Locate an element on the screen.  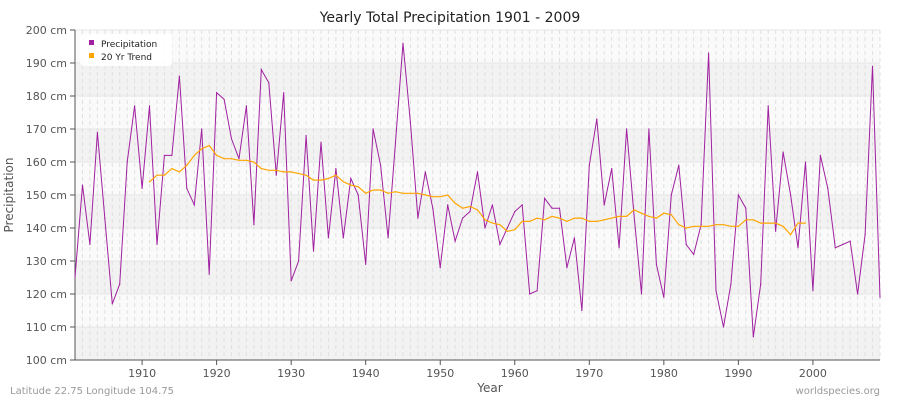
y-tick-label: 180 cm is located at coordinates (46, 96).